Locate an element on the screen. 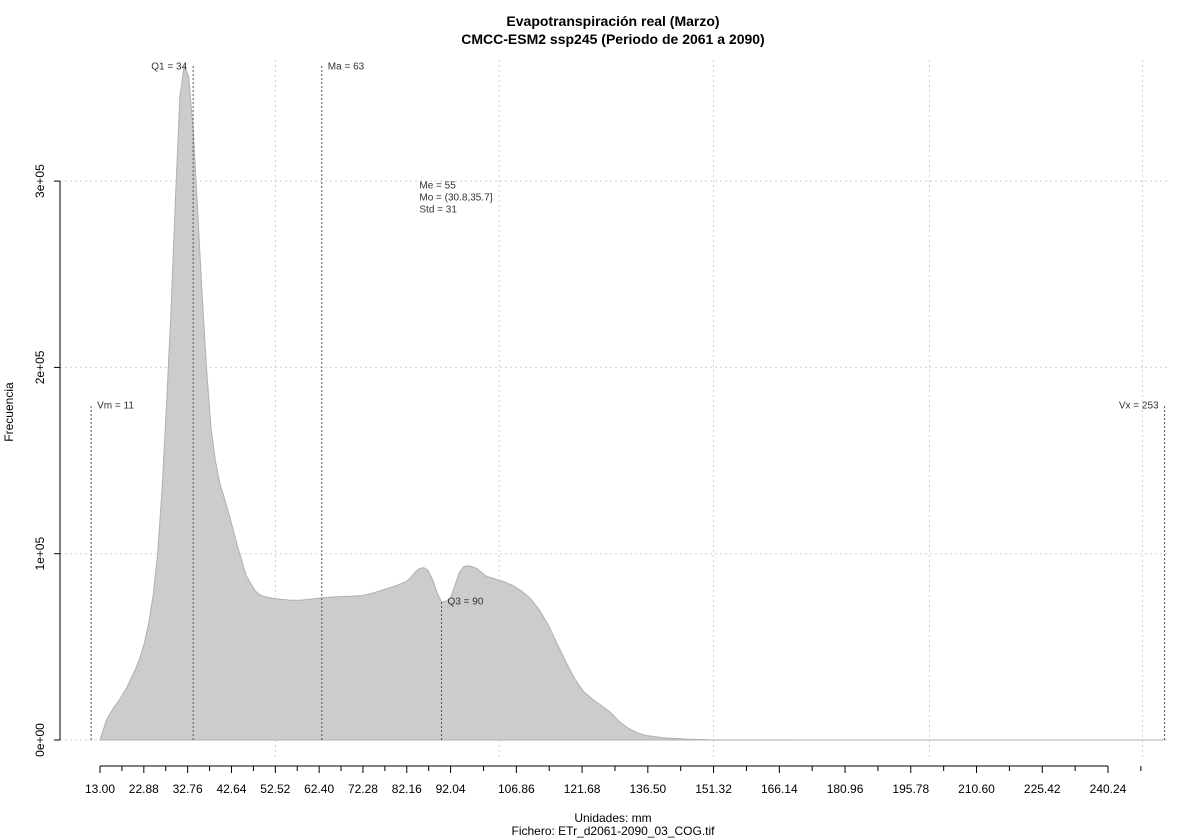  annotation-label: Q3 = 90 is located at coordinates (466, 601).